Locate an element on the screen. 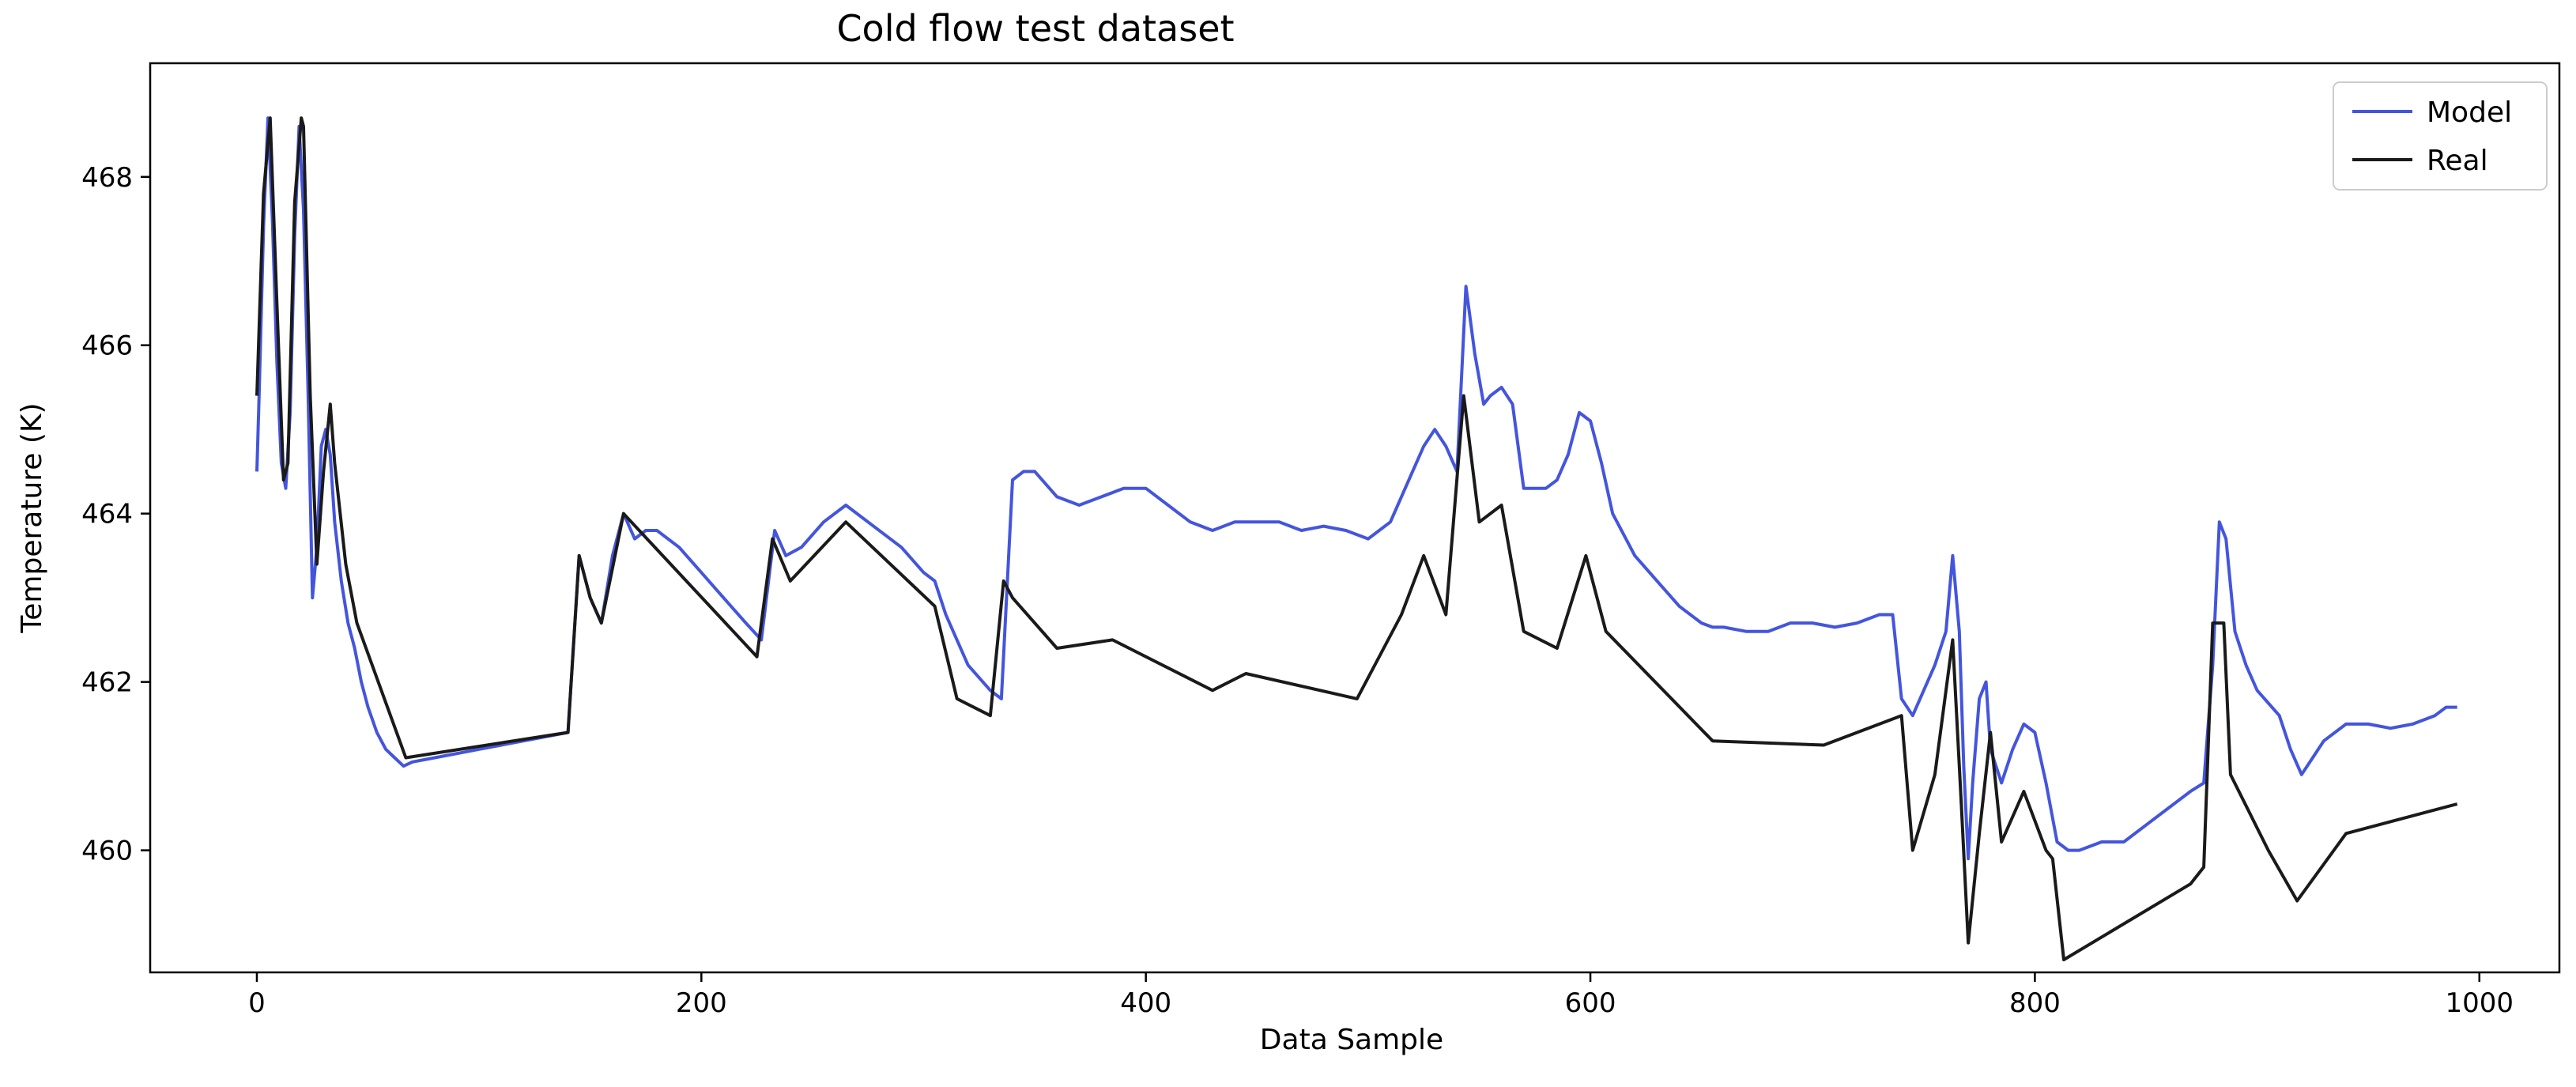 The height and width of the screenshot is (1087, 2576). y-axis-label: Temperature (K) is located at coordinates (32, 517).